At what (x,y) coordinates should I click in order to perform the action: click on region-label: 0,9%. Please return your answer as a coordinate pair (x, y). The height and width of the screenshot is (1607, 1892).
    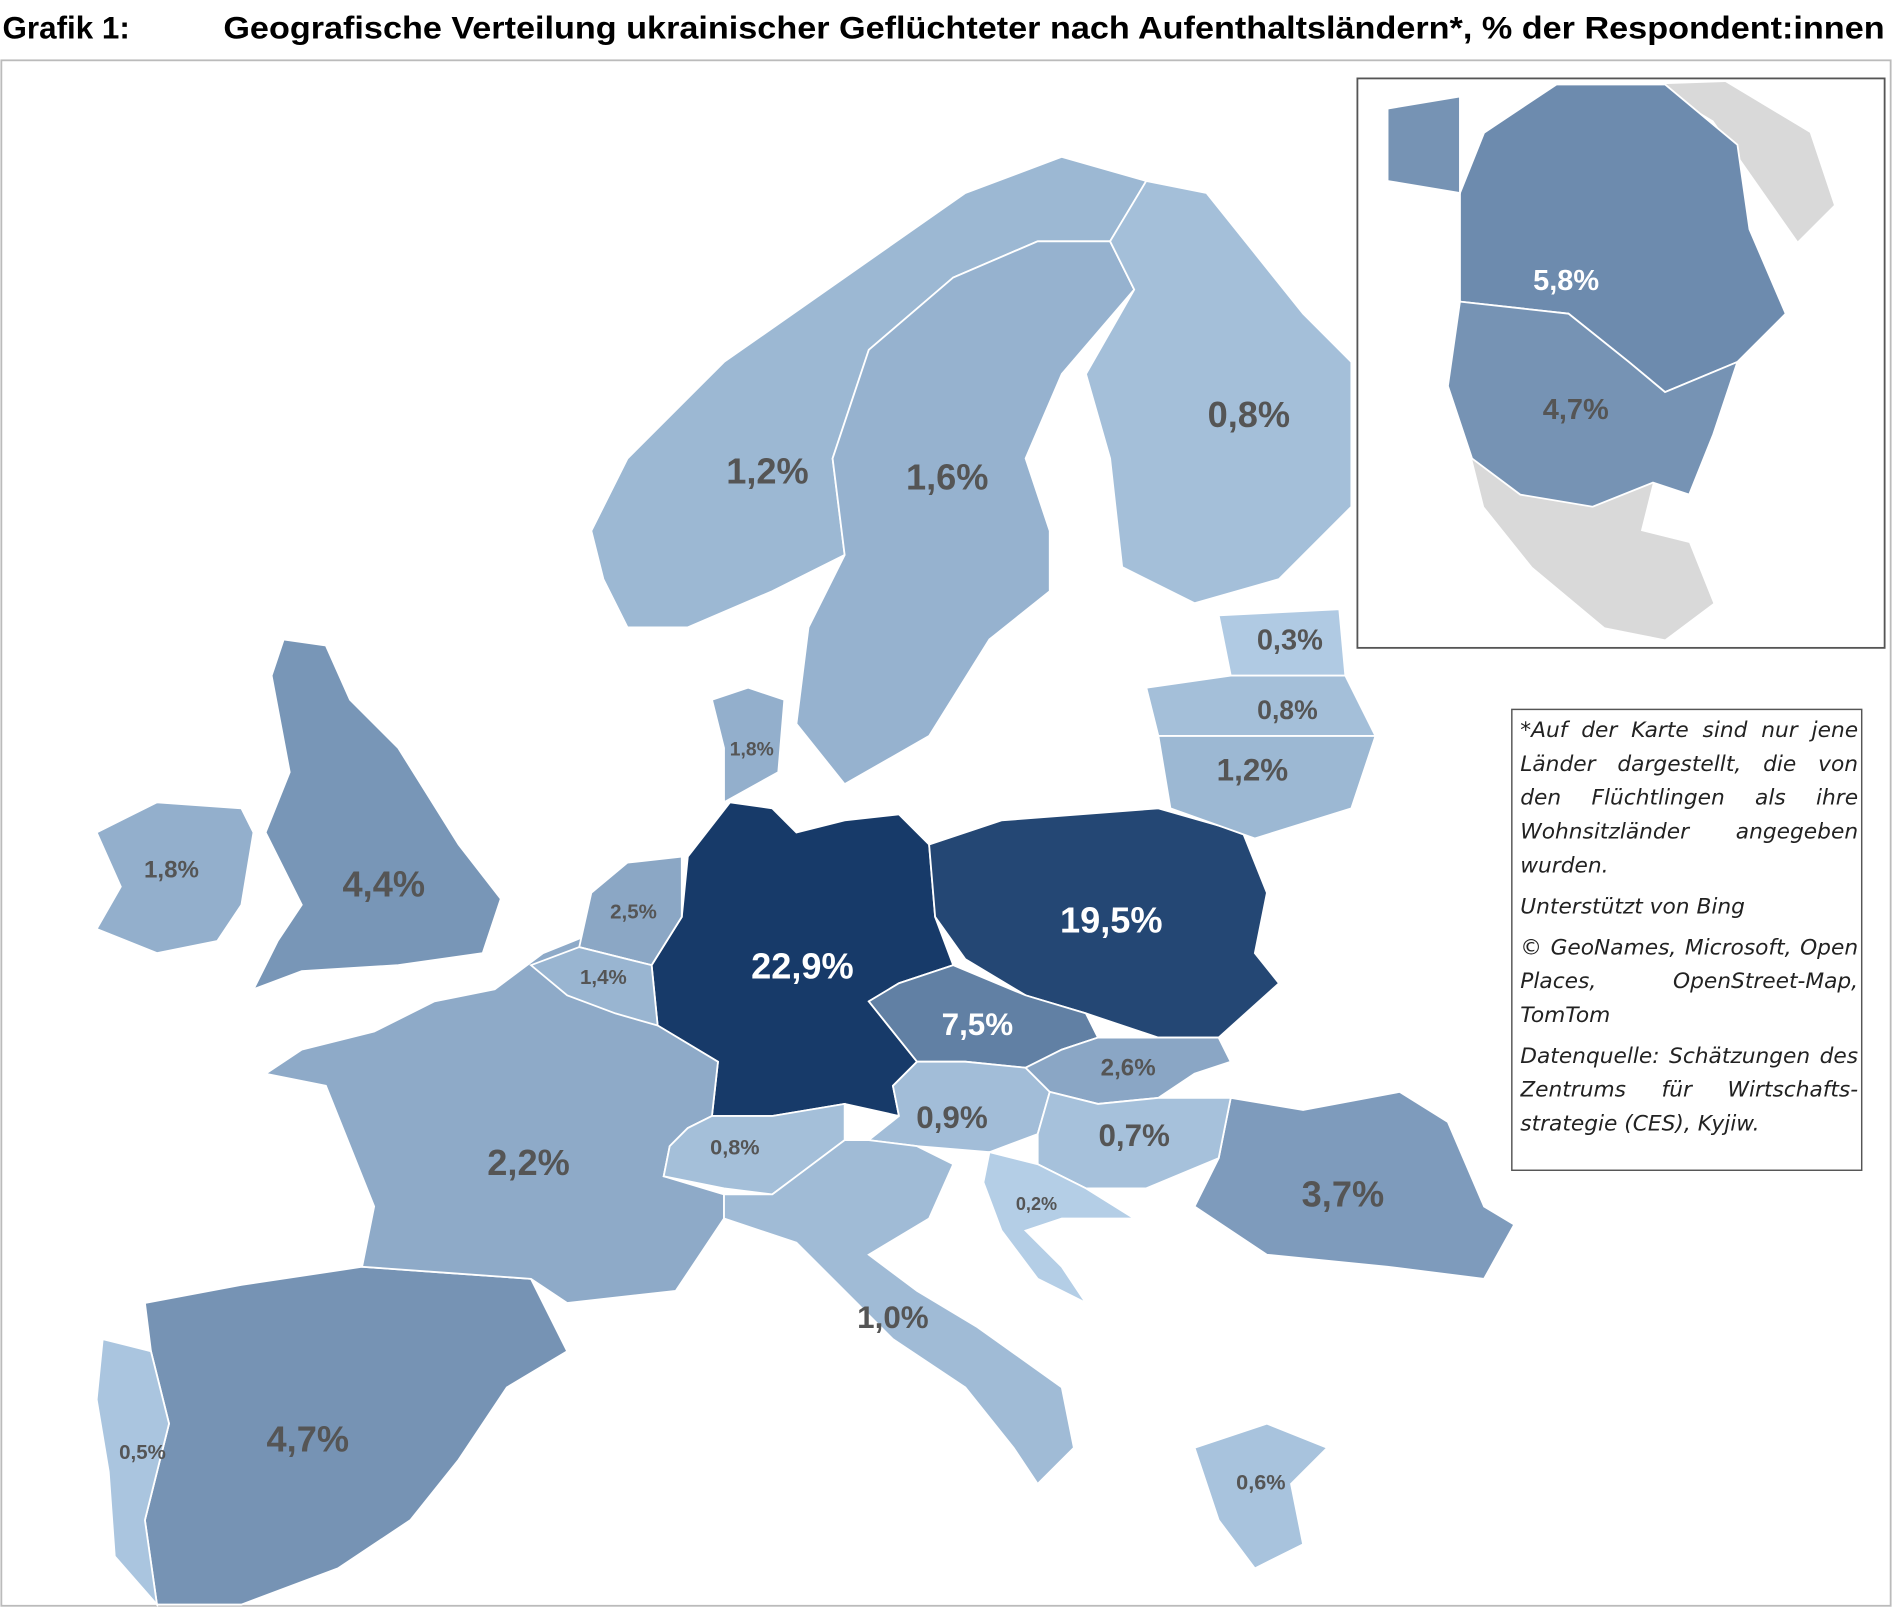
    Looking at the image, I should click on (952, 1117).